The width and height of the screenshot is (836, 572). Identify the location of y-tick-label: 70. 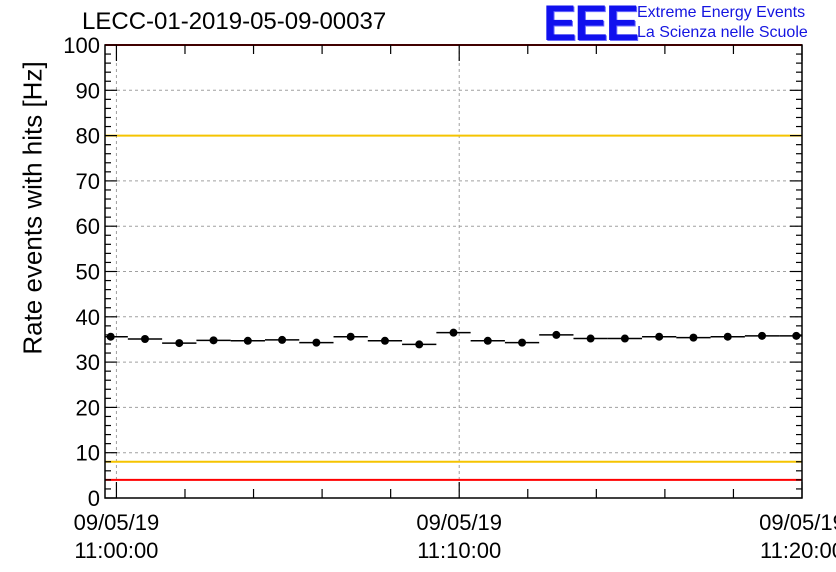
(88, 181).